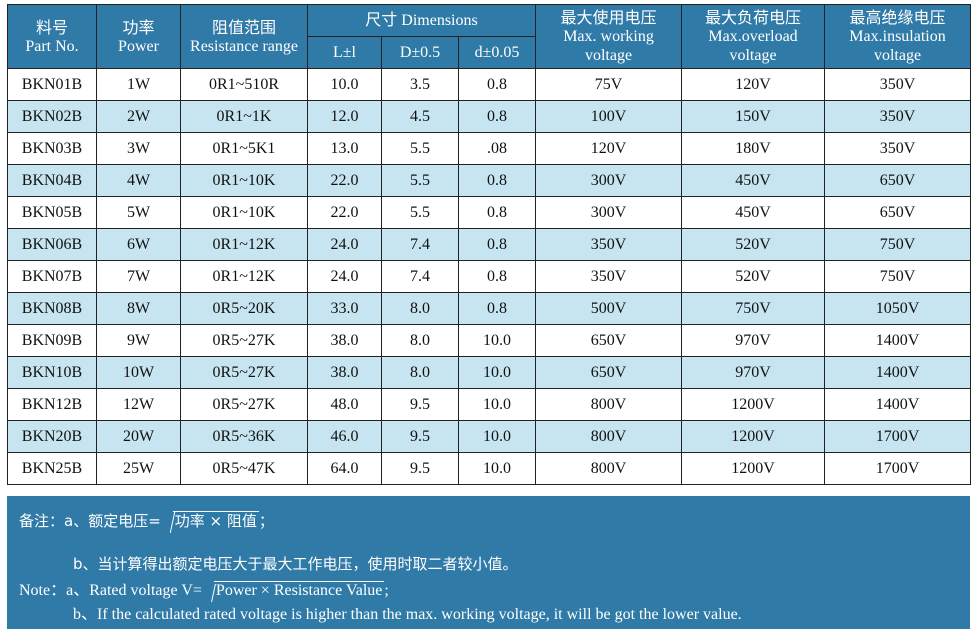 This screenshot has height=629, width=978. Describe the element at coordinates (244, 436) in the screenshot. I see `cell-resistance-range: 0R5~36K` at that location.